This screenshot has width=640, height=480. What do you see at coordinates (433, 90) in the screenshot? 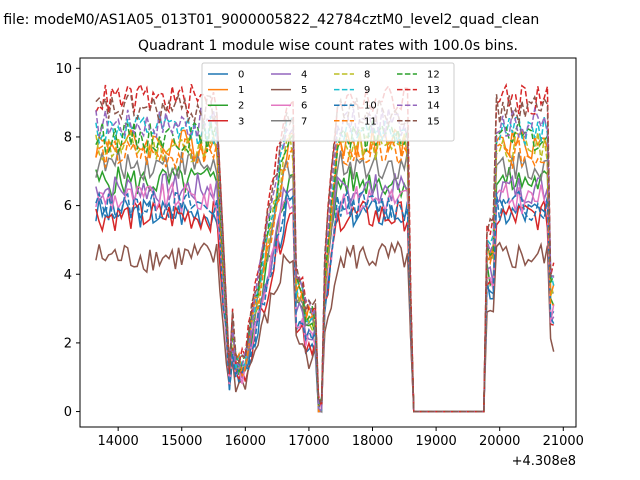
I see `legend-label-13: 13` at bounding box center [433, 90].